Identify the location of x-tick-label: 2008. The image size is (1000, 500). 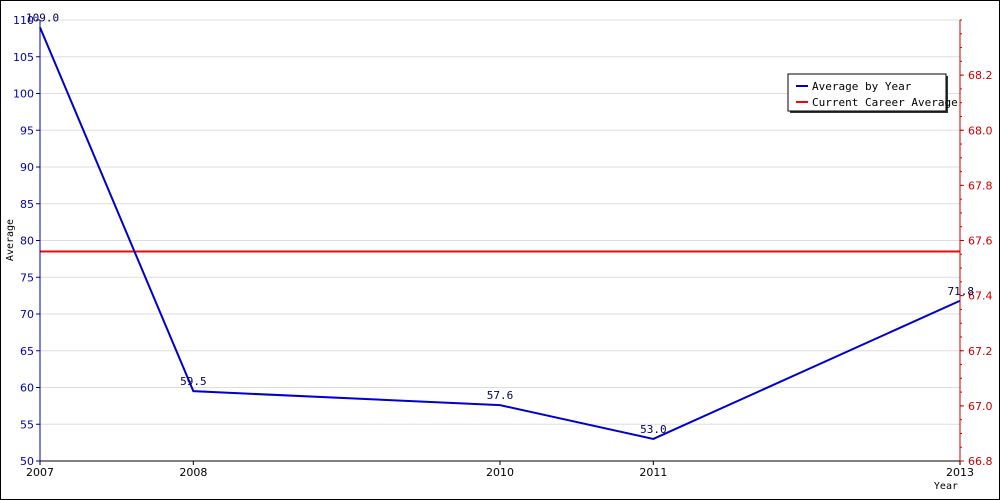
(193, 472).